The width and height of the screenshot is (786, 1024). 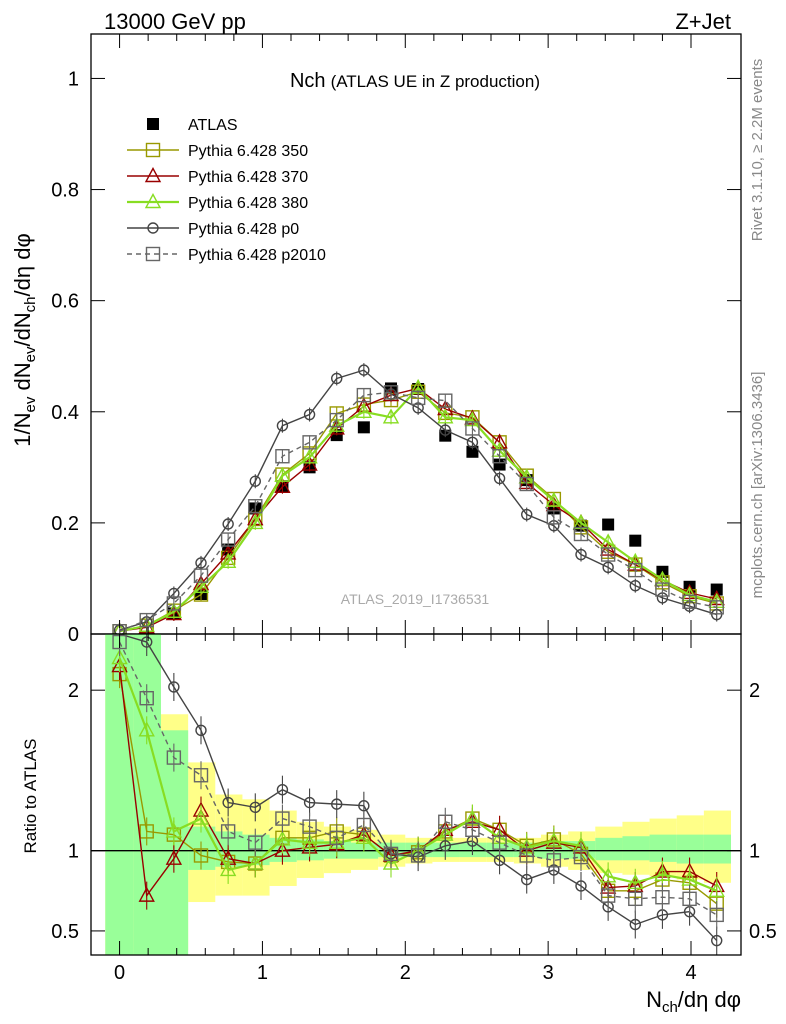 What do you see at coordinates (693, 1001) in the screenshot?
I see `x-axis-label: Nch/dη dφ` at bounding box center [693, 1001].